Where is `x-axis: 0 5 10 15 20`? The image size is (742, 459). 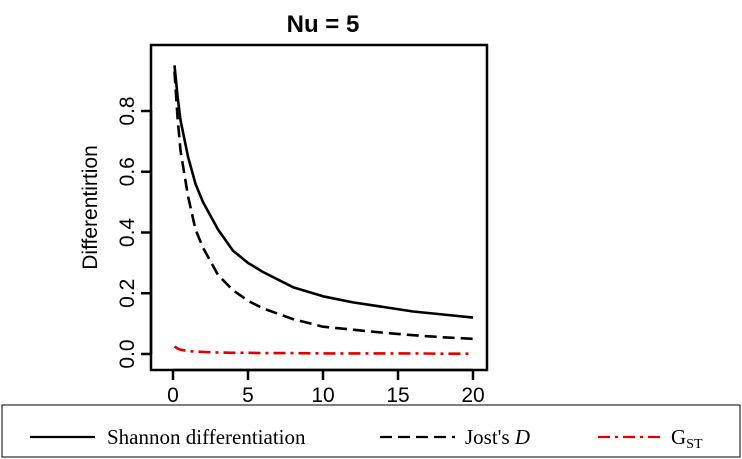 x-axis: 0 5 10 15 20 is located at coordinates (326, 387).